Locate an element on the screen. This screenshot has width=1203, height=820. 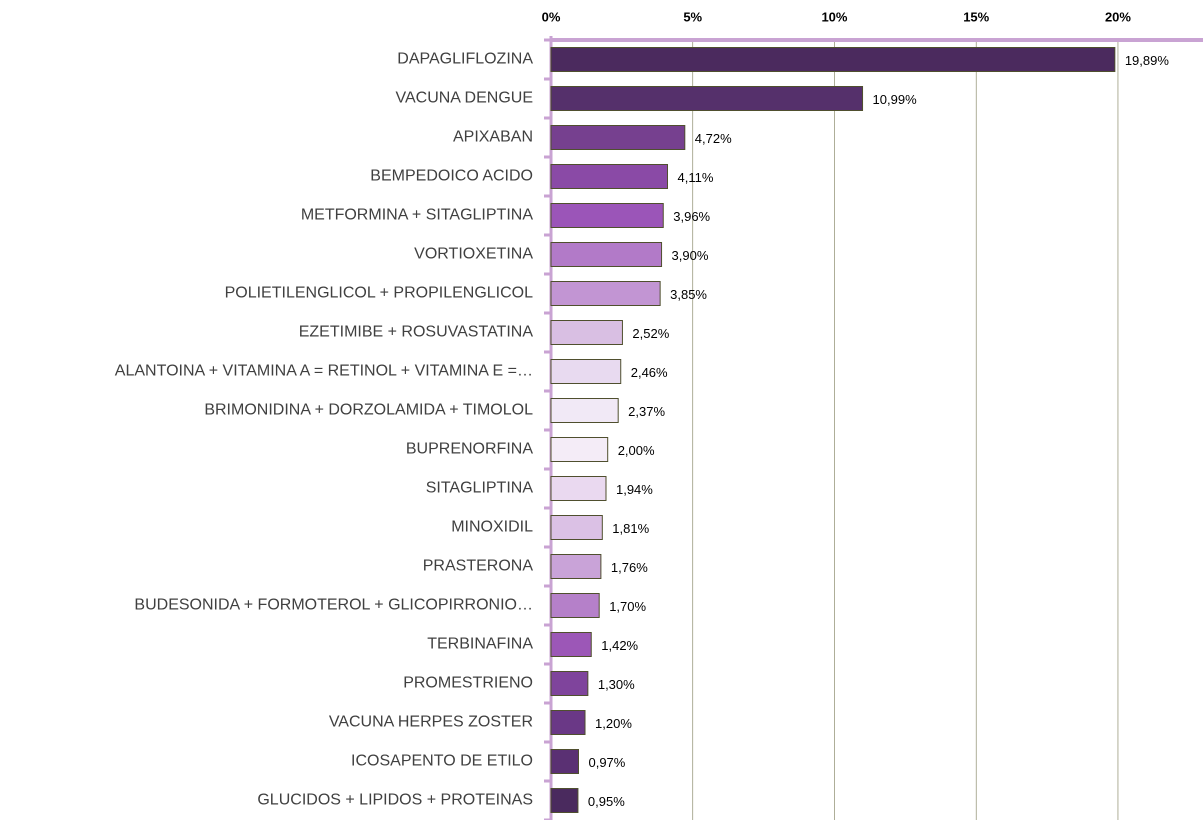
category-label: VACUNA DENGUE is located at coordinates (464, 98).